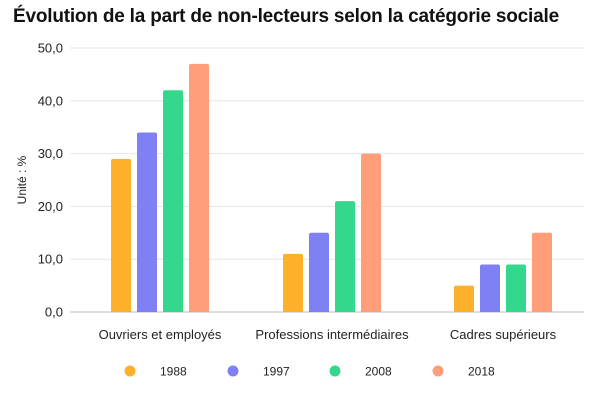  What do you see at coordinates (276, 372) in the screenshot?
I see `legend-label: 1997` at bounding box center [276, 372].